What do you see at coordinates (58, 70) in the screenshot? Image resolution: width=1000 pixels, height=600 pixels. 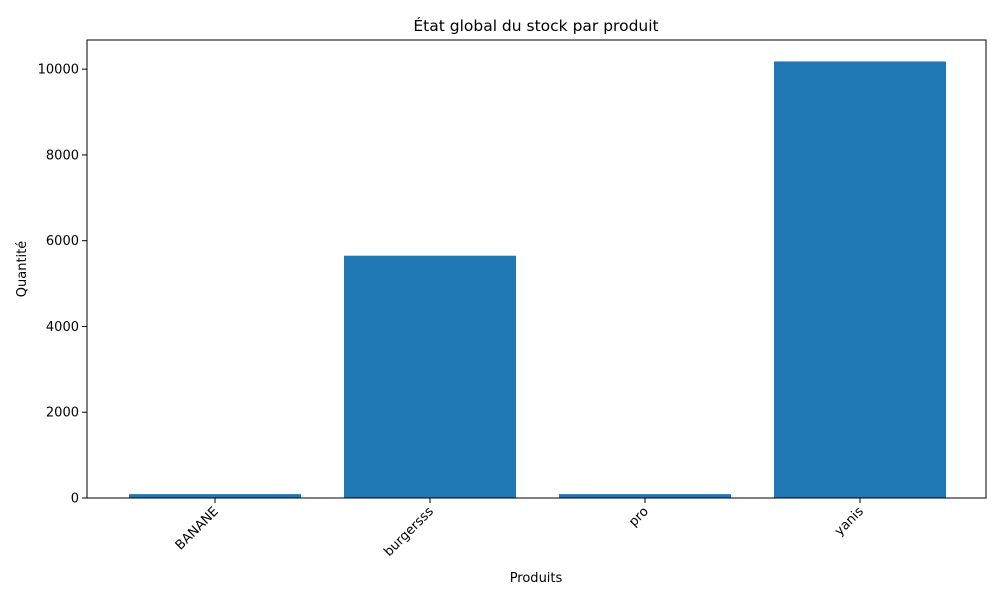 I see `y-tick-label: 10000` at bounding box center [58, 70].